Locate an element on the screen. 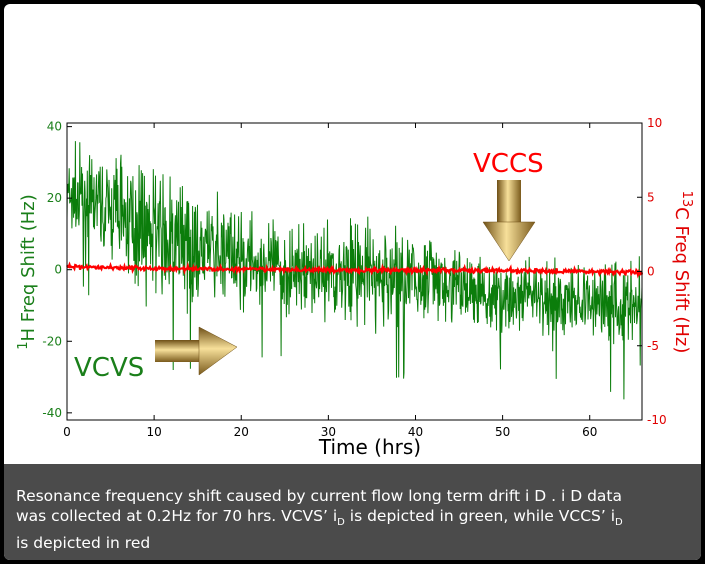 This screenshot has height=564, width=705. vcvs-arrow-icon is located at coordinates (196, 351).